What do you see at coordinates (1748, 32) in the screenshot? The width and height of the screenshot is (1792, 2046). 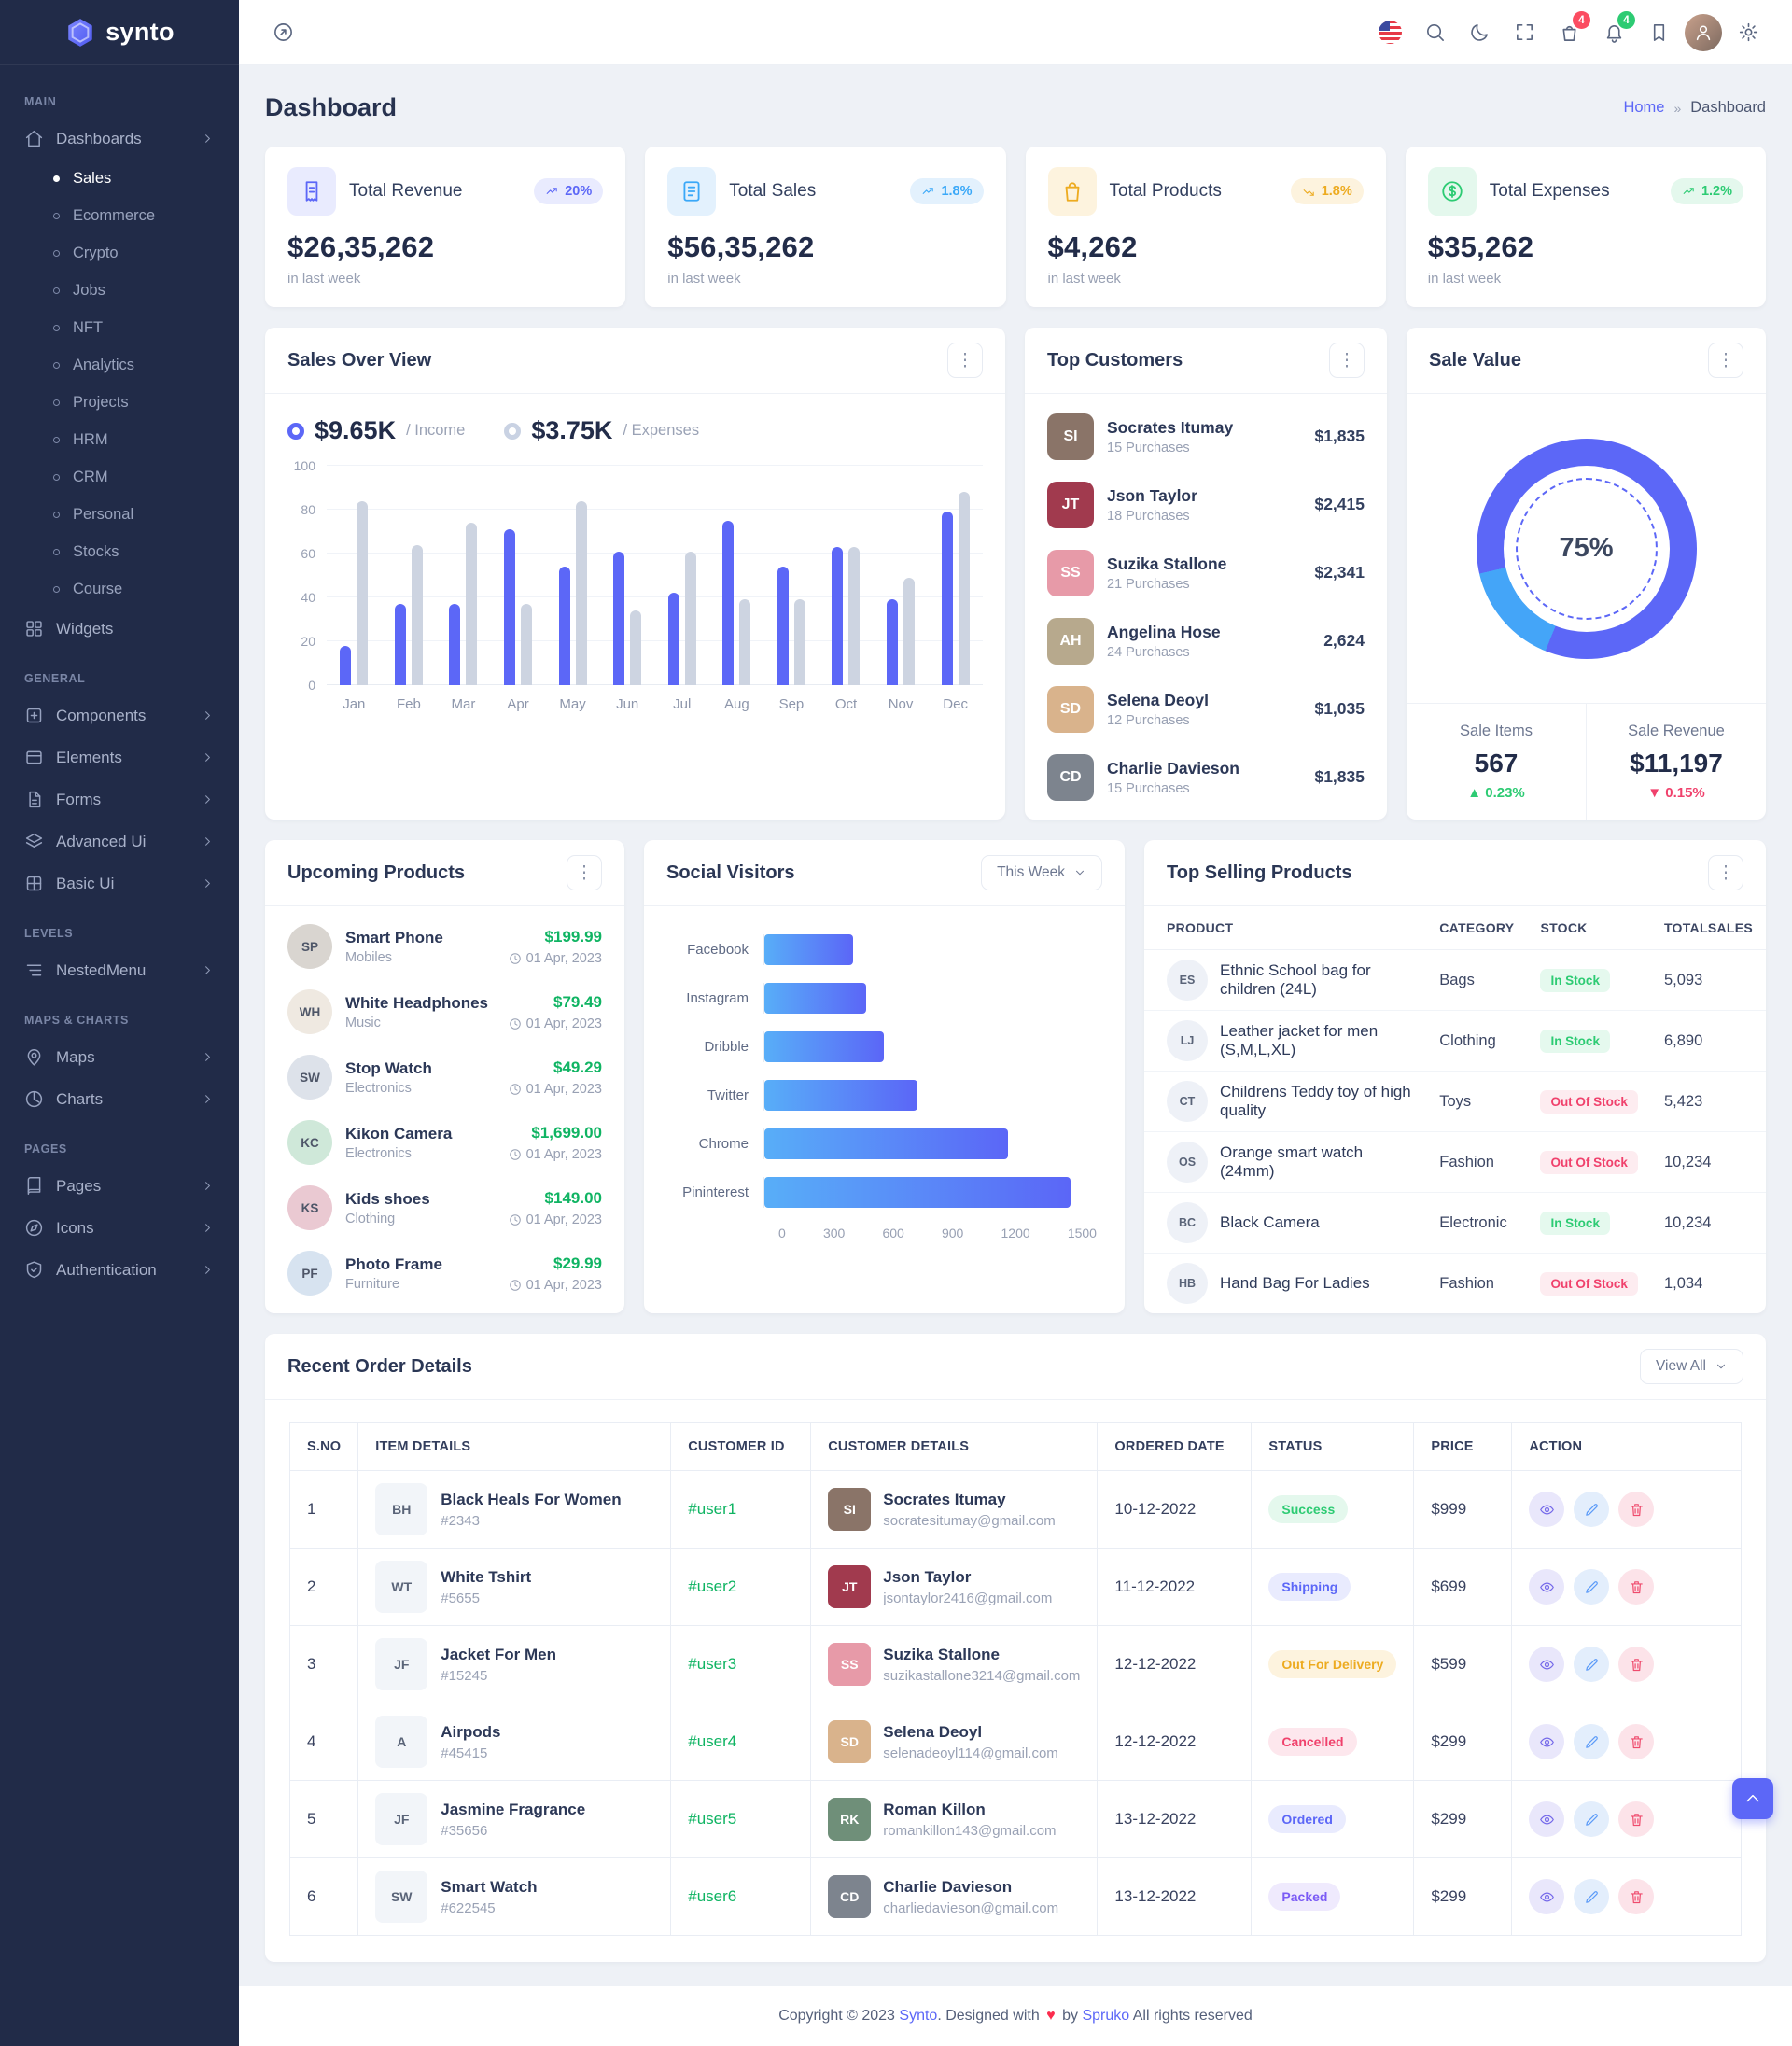 I see `settings-button` at bounding box center [1748, 32].